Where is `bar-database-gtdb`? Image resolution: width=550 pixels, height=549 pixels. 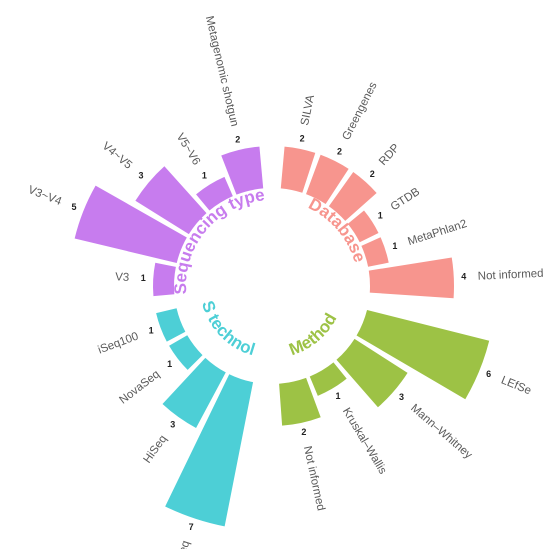 bar-database-gtdb is located at coordinates (363, 226).